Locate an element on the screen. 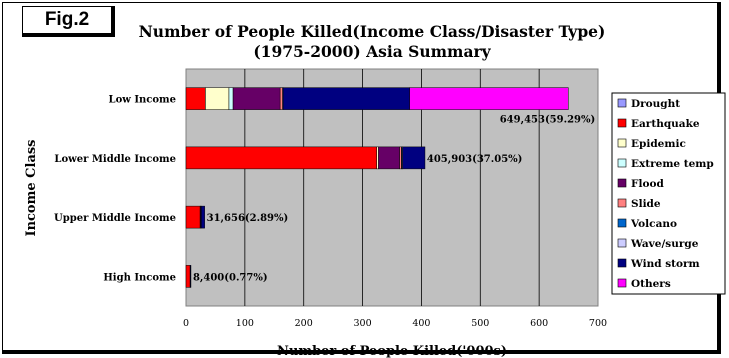  data-label: 405,903(37.05%) is located at coordinates (475, 159).